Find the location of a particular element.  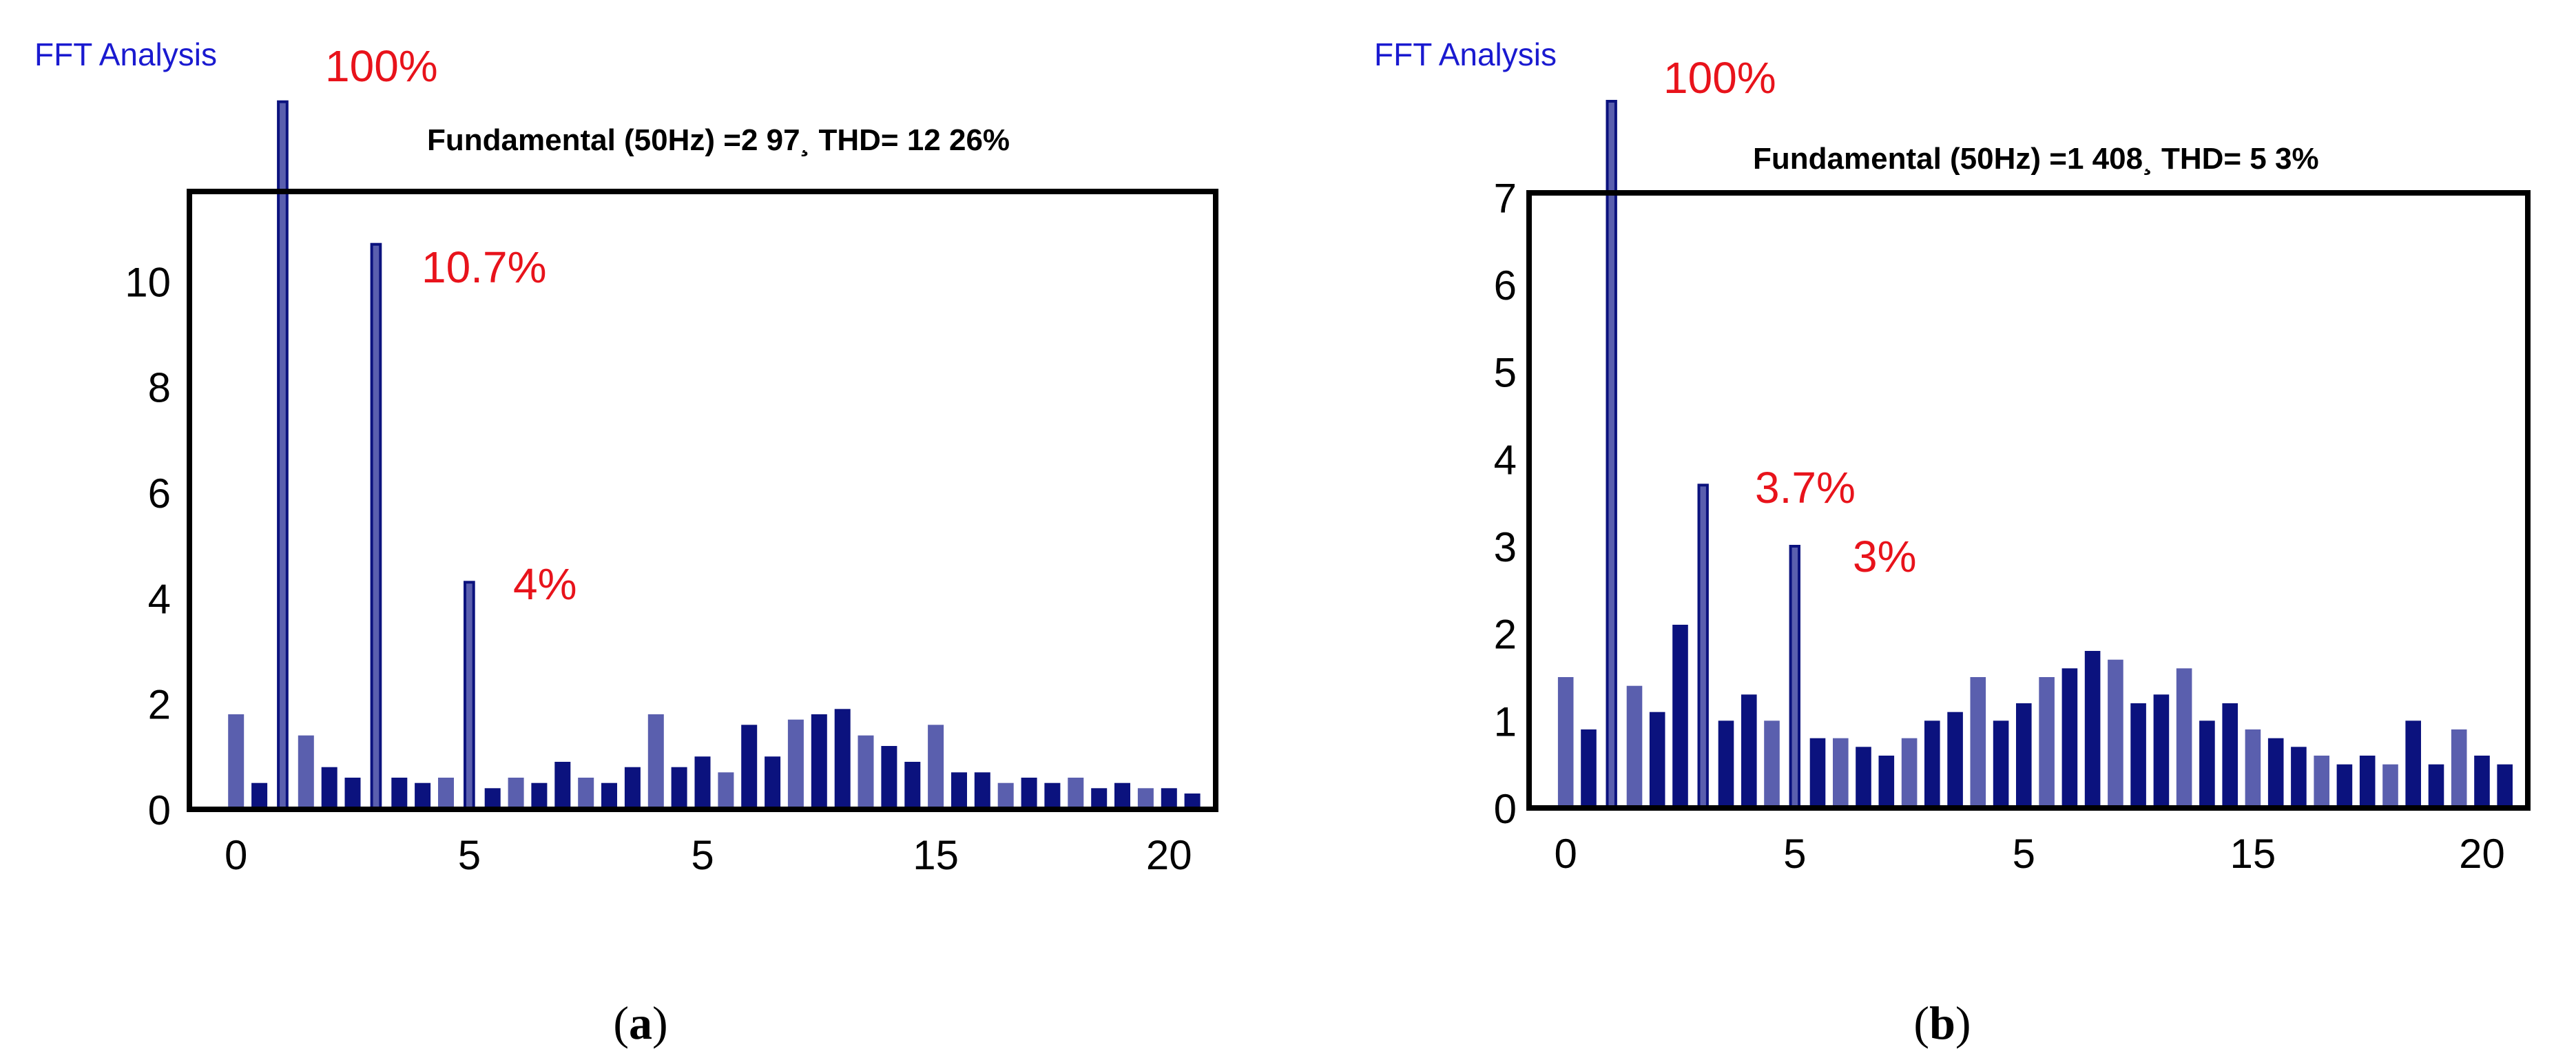

y-axis-tick-labels: 0 1 2 3 4 5 6 7 is located at coordinates (1505, 504).